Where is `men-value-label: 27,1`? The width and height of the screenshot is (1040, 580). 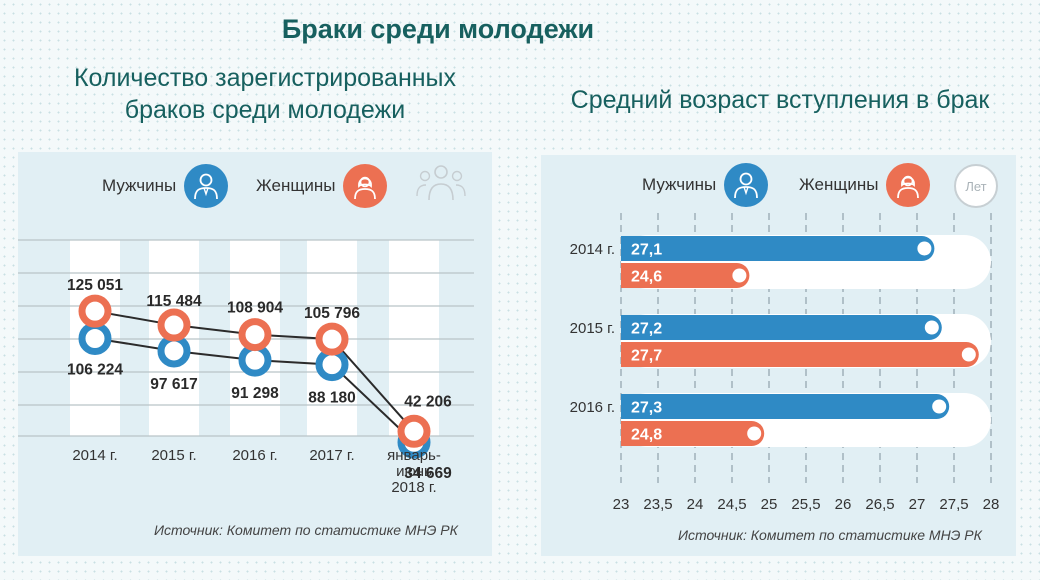
men-value-label: 27,1 is located at coordinates (646, 250).